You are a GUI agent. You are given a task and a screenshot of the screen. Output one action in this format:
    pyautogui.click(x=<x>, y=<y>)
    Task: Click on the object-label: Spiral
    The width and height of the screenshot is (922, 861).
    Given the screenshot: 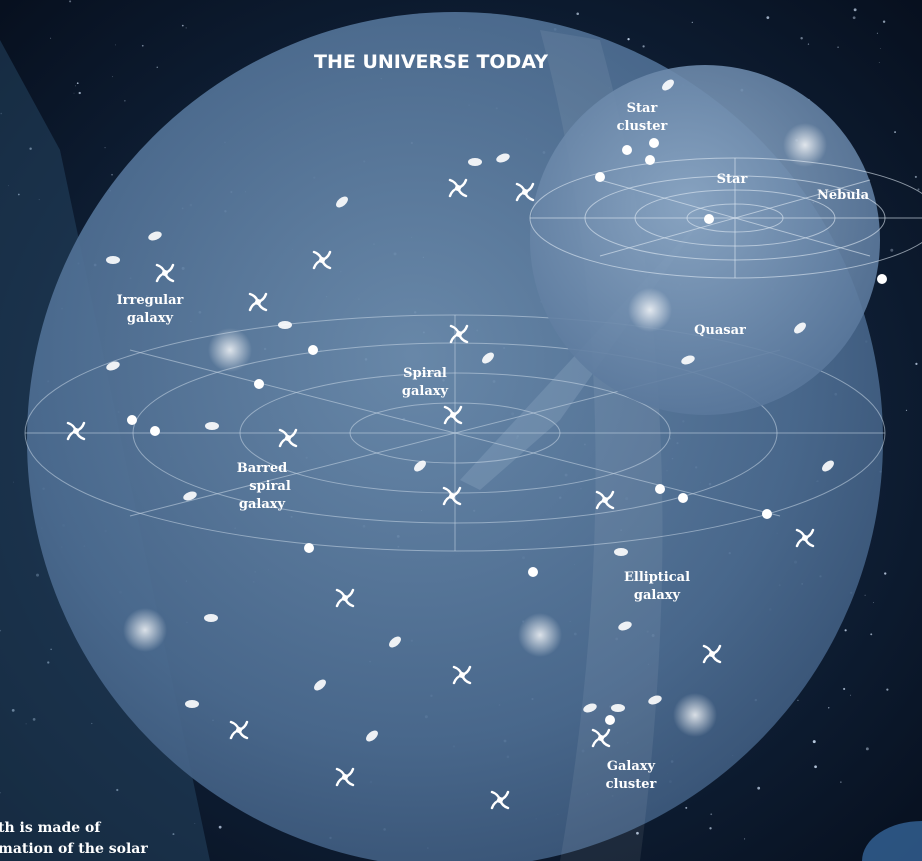 What is the action you would take?
    pyautogui.click(x=425, y=373)
    